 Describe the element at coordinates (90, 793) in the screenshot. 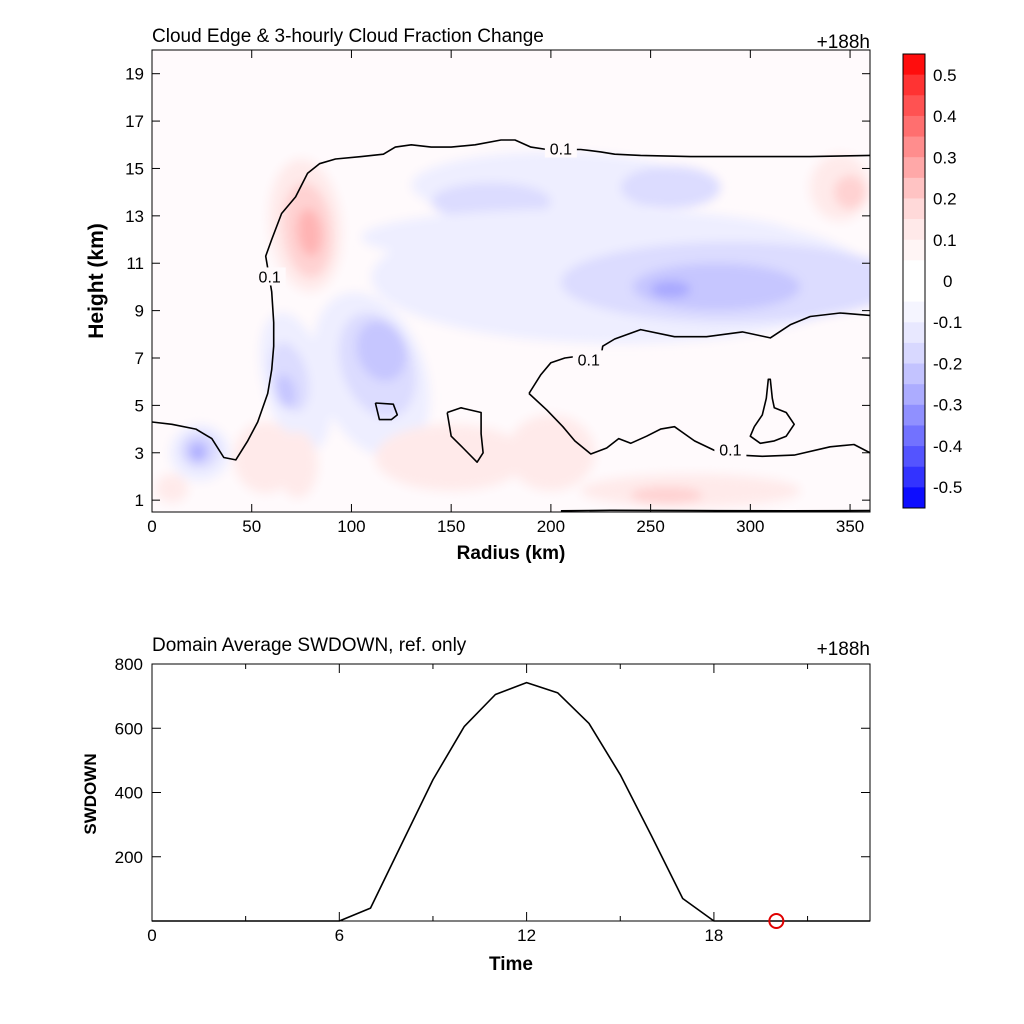

I see `swdown-y-axis-label: SWDOWN` at that location.